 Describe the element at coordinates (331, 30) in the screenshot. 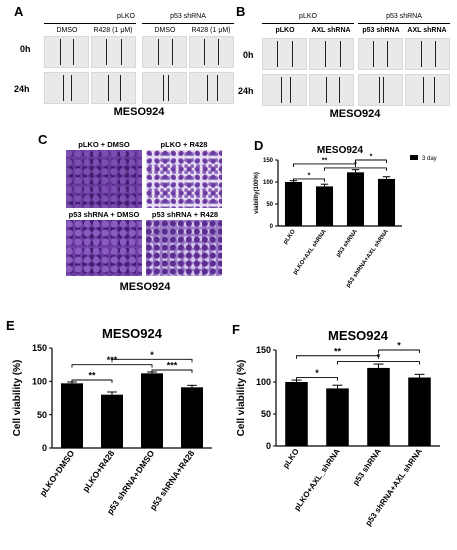

I see `panel-b-col-label-2: AXL shRNA` at that location.